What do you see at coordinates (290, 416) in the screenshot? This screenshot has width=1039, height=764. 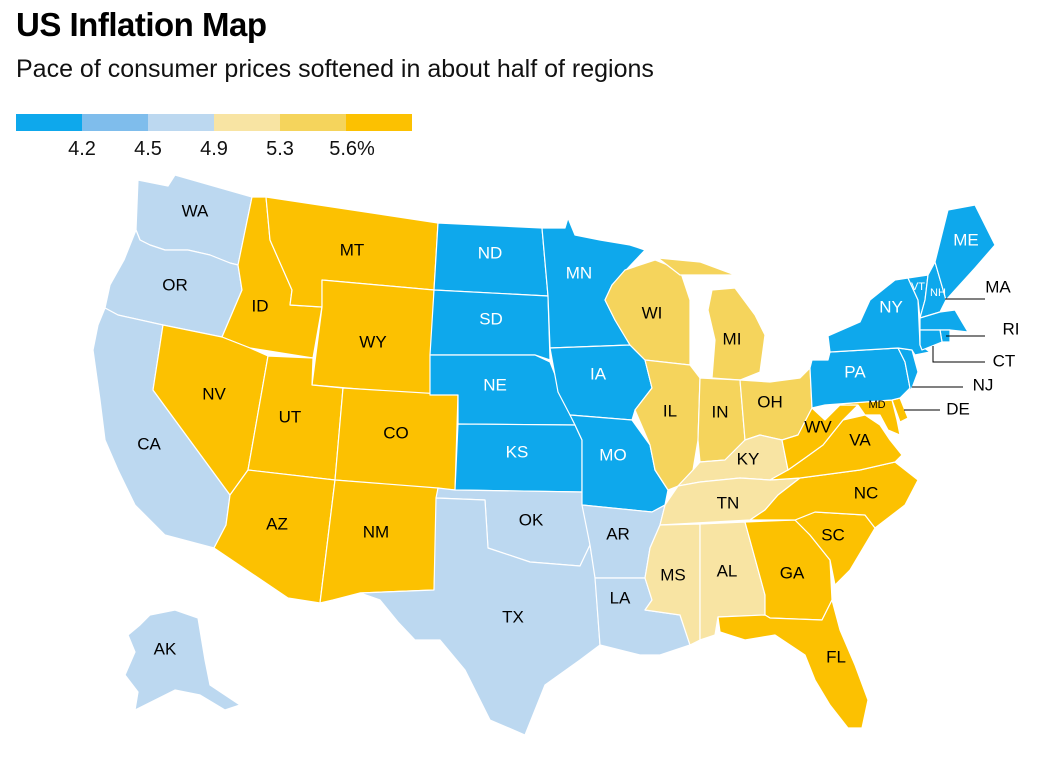 I see `label-ut: UT` at bounding box center [290, 416].